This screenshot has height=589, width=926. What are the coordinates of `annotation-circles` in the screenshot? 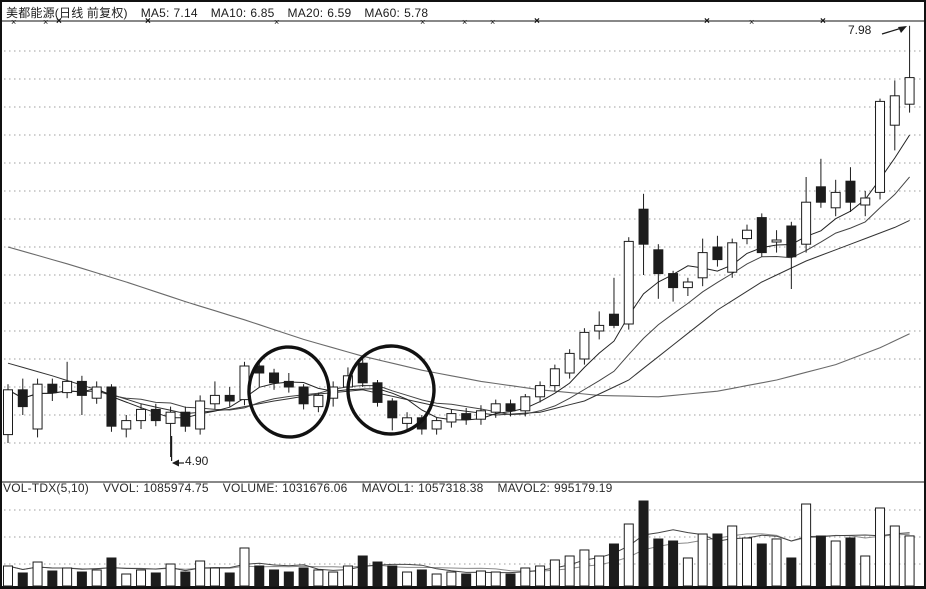 It's located at (341, 391).